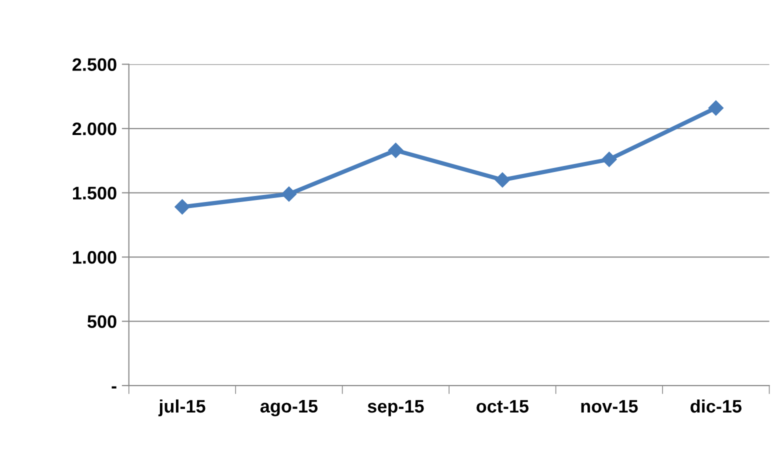  What do you see at coordinates (94, 193) in the screenshot?
I see `y-tick-label: 1.500` at bounding box center [94, 193].